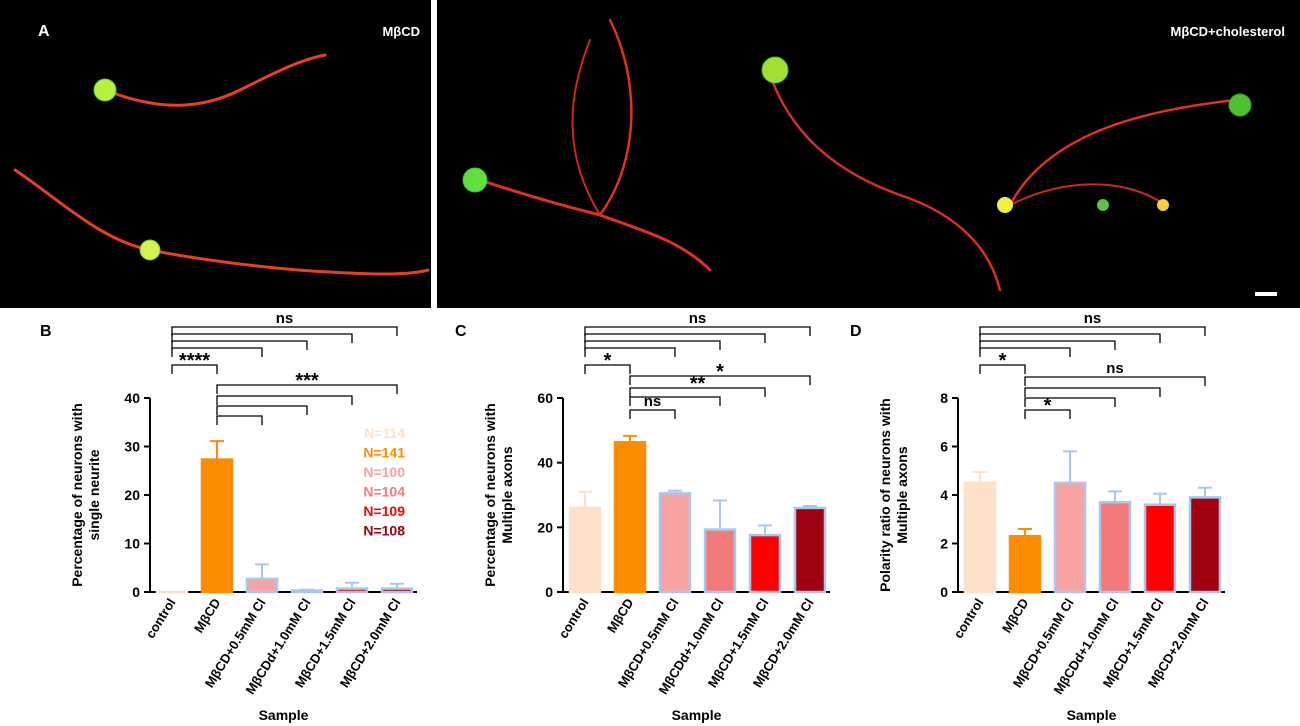  Describe the element at coordinates (94, 494) in the screenshot. I see `y-axis-label-line: single neurite` at that location.